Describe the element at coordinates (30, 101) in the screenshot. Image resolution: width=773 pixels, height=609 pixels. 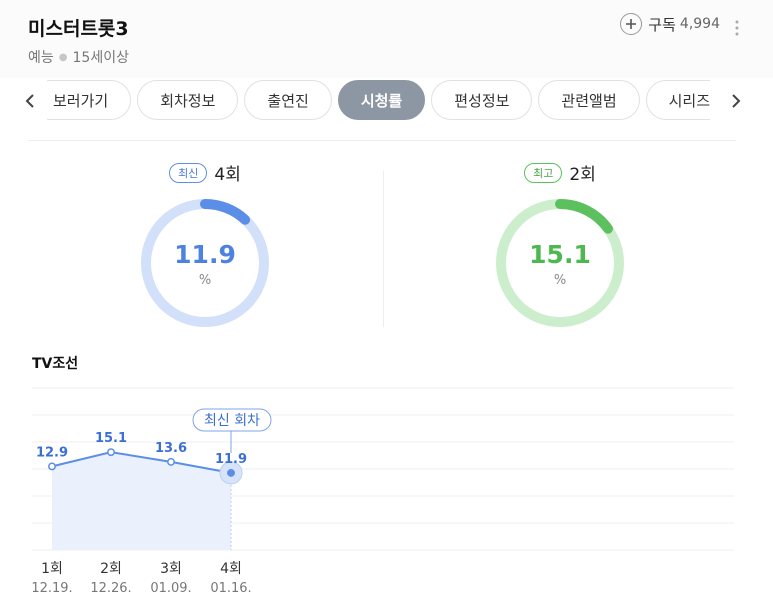
I see `chevron-left-icon` at that location.